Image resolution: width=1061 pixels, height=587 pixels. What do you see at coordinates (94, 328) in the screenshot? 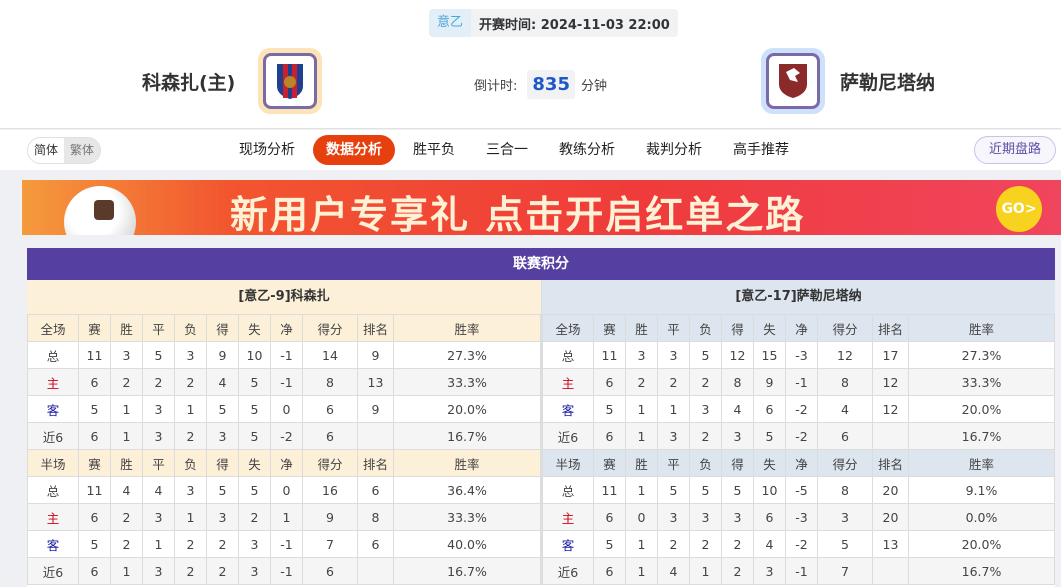
I see `column-header: 赛` at bounding box center [94, 328].